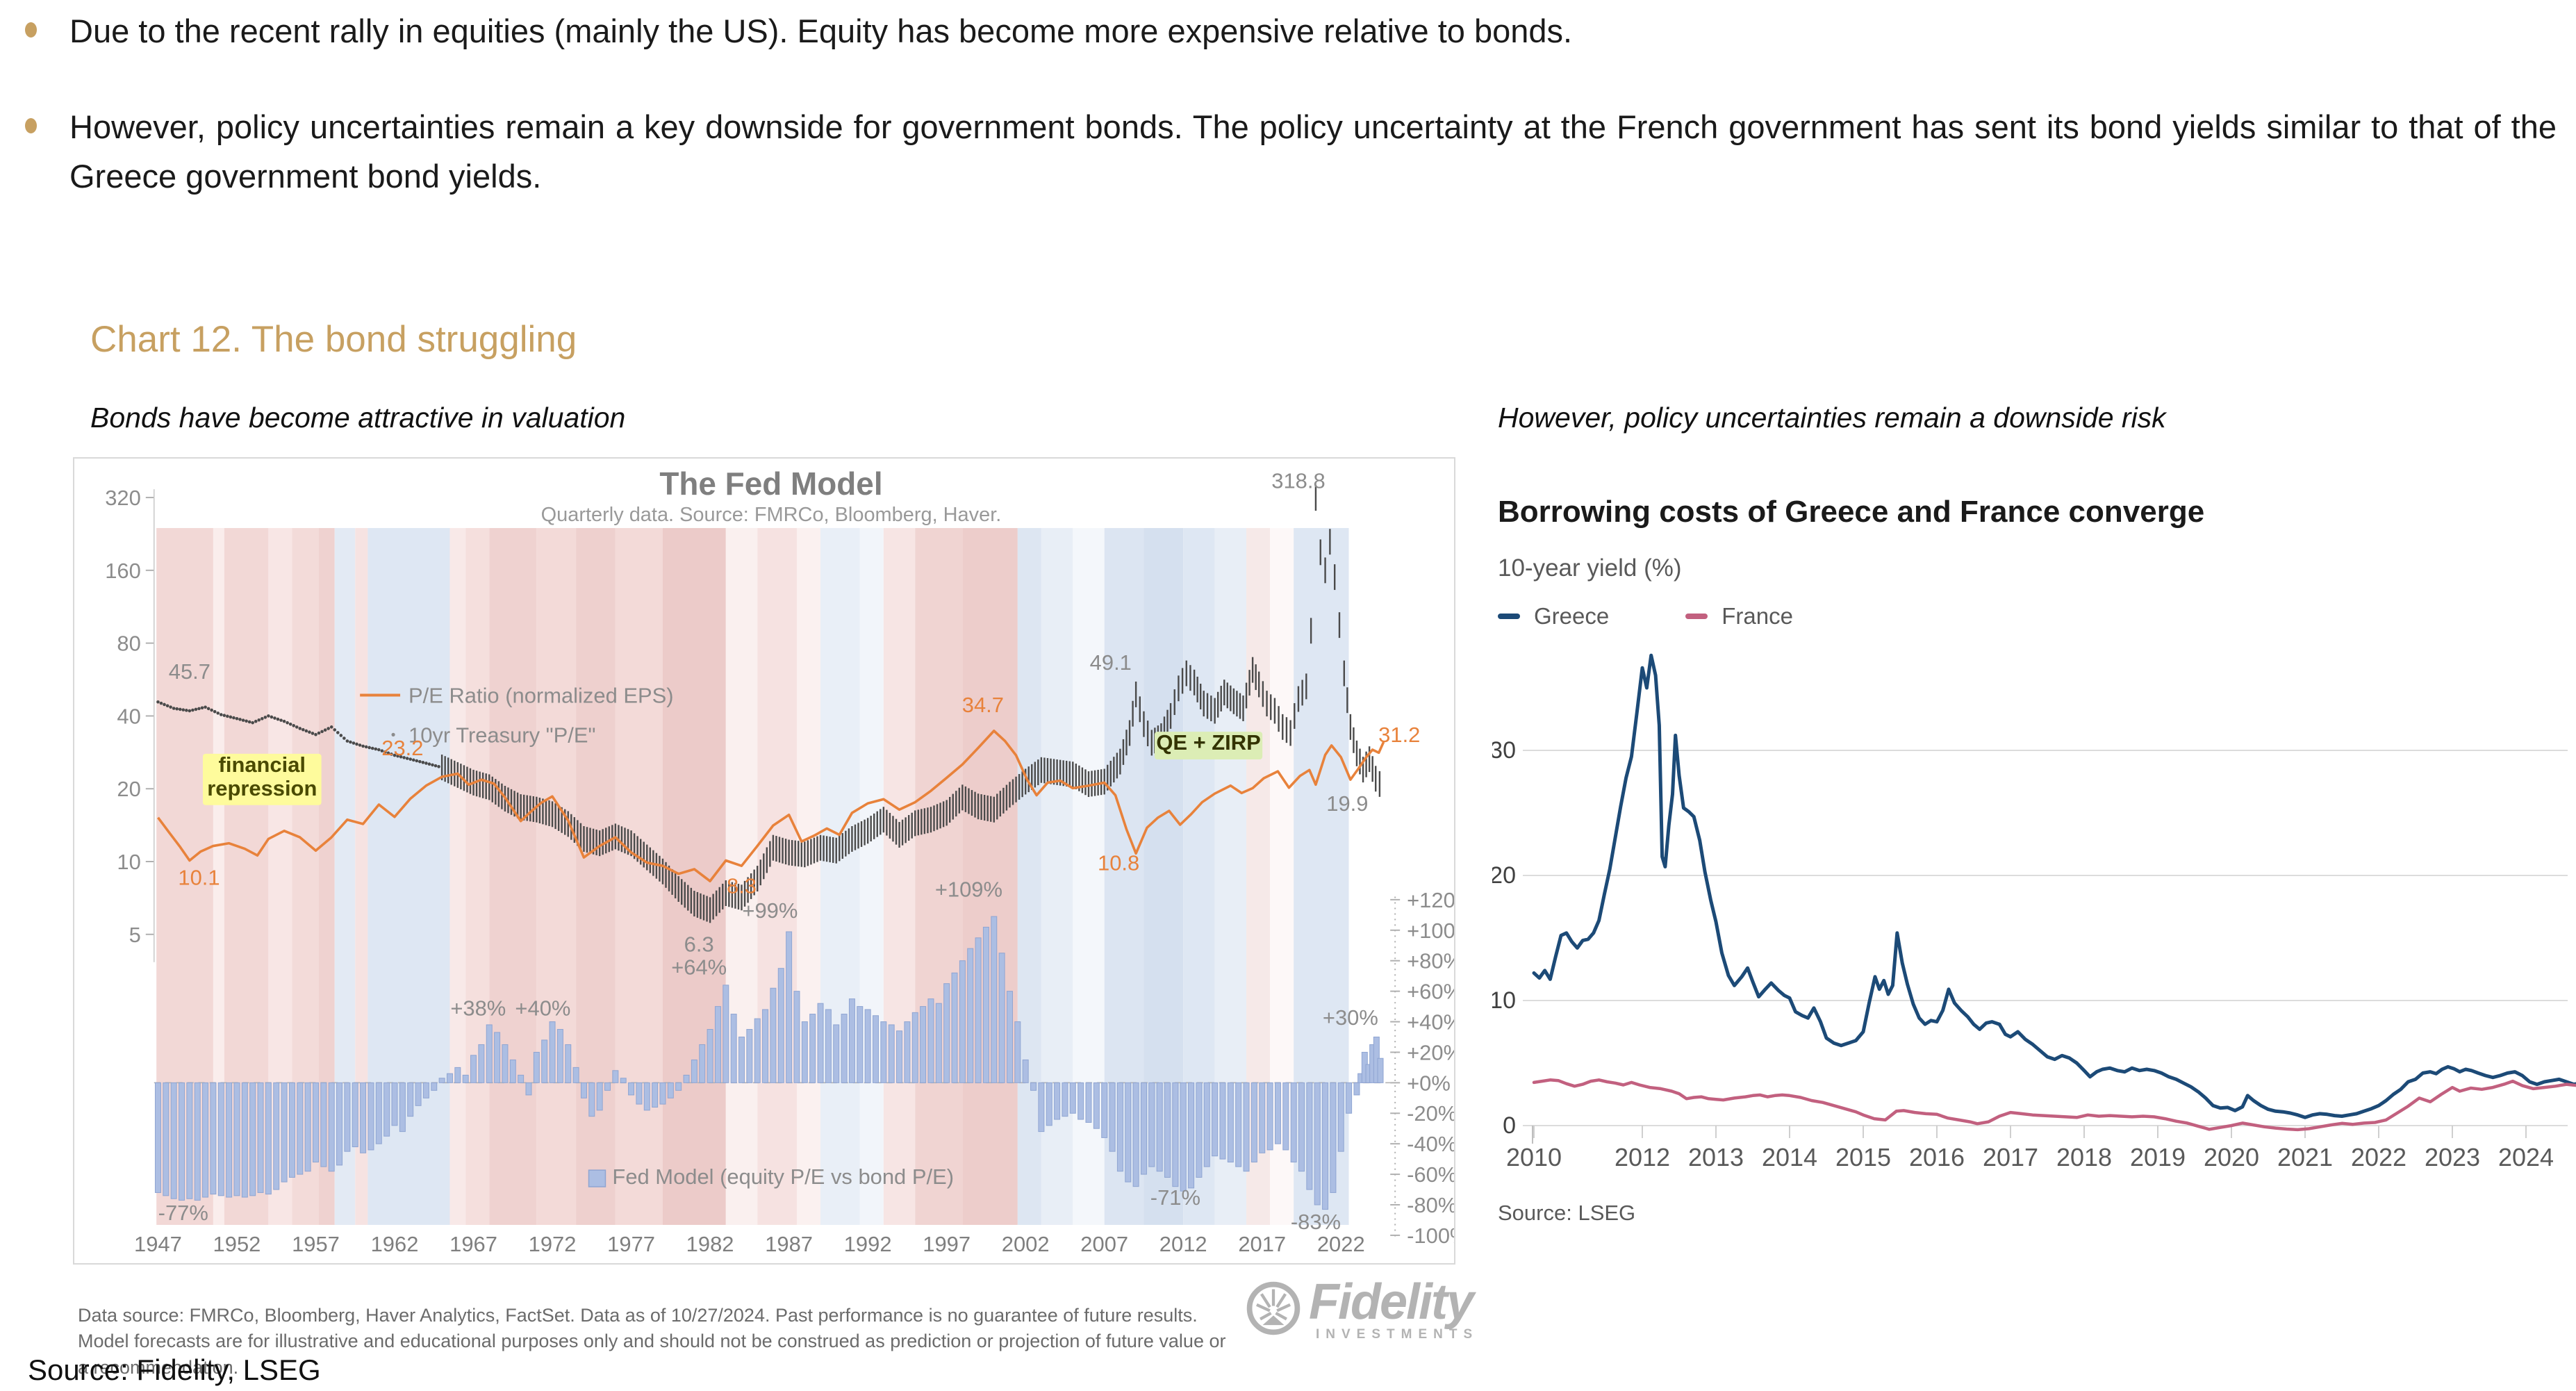 Image resolution: width=2576 pixels, height=1391 pixels. I want to click on svg-text: 1952, so click(237, 1244).